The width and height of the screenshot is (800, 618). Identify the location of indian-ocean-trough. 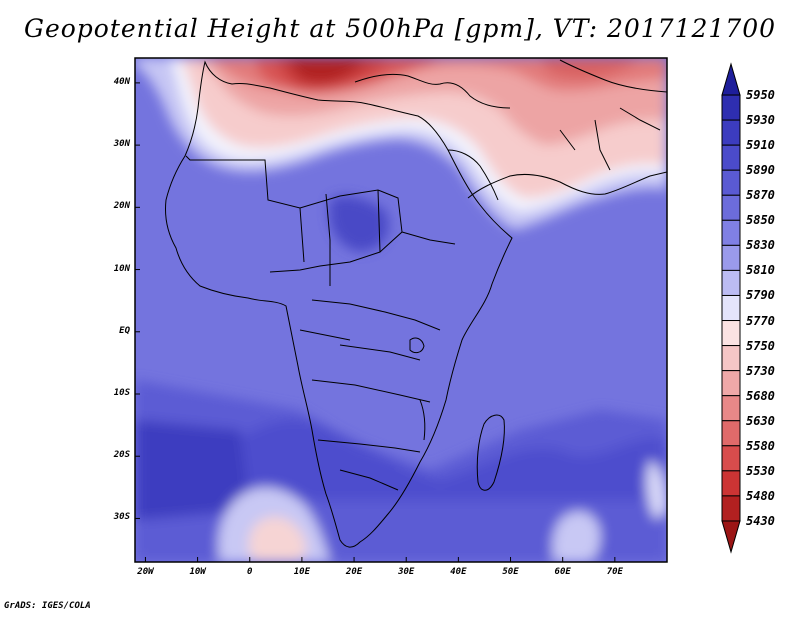
(576, 536).